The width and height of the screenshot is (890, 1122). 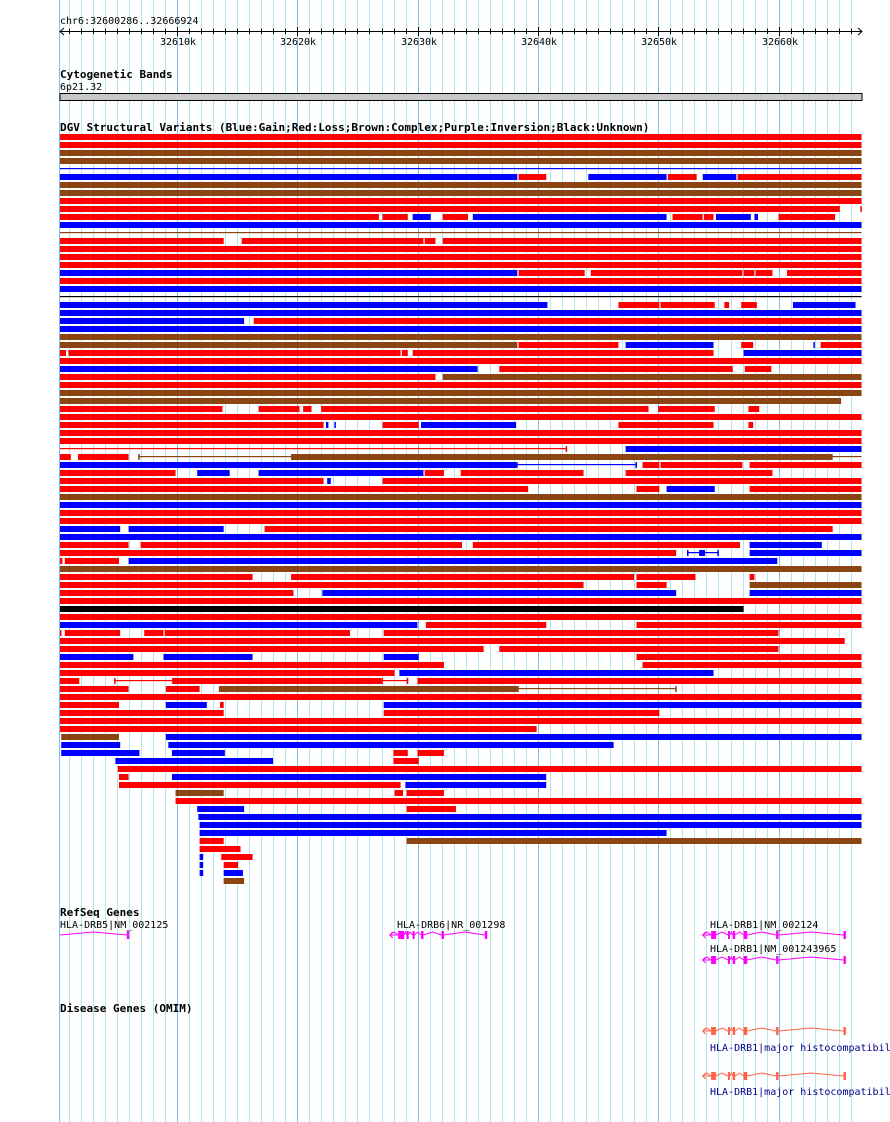 I want to click on omim-gene-label: HLA-DRB1|major histocompatibil, so click(x=800, y=1092).